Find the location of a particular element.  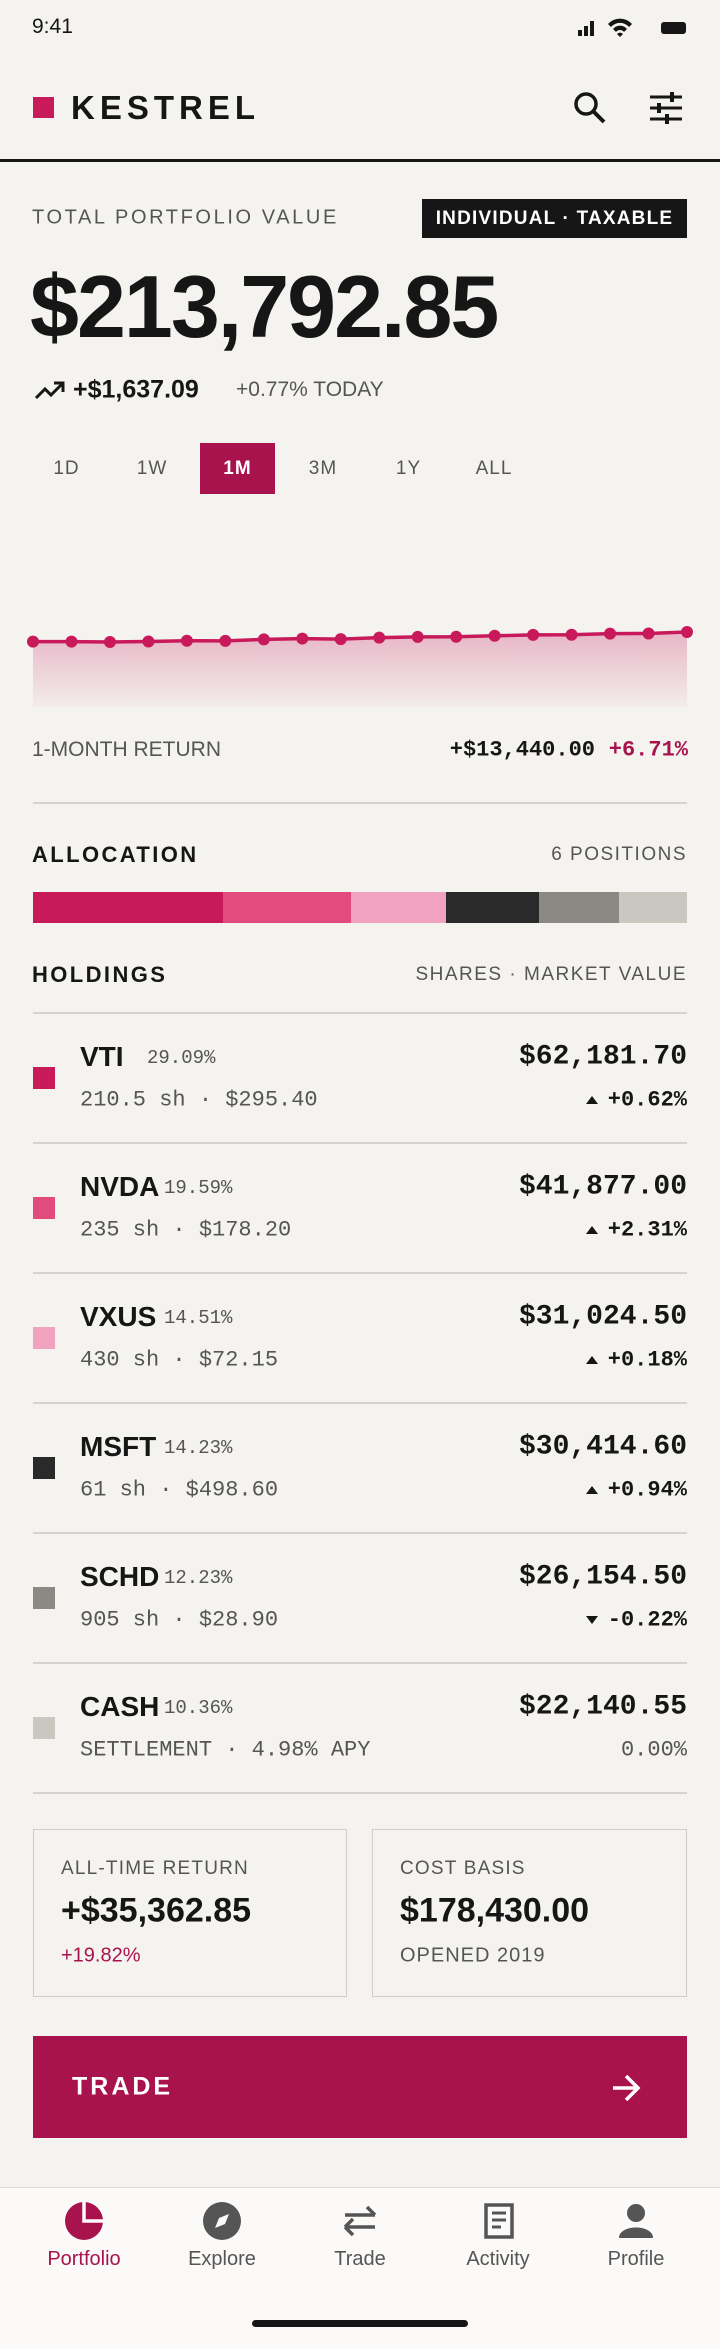

holding-detail: 61 sh · $498.60 is located at coordinates (179, 1490).